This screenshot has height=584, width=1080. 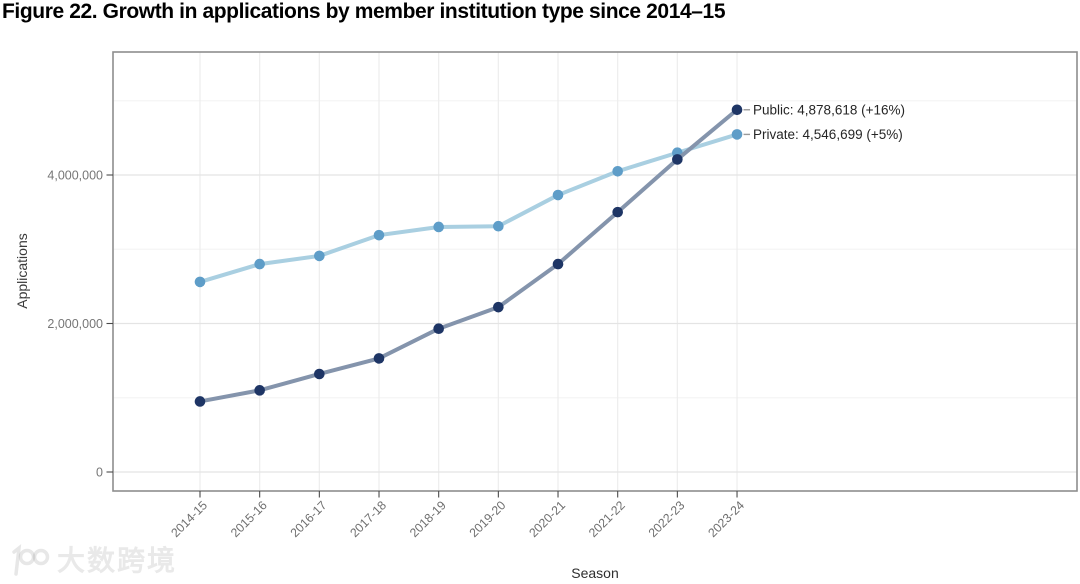 What do you see at coordinates (249, 519) in the screenshot?
I see `x-tick-label: 2015-16` at bounding box center [249, 519].